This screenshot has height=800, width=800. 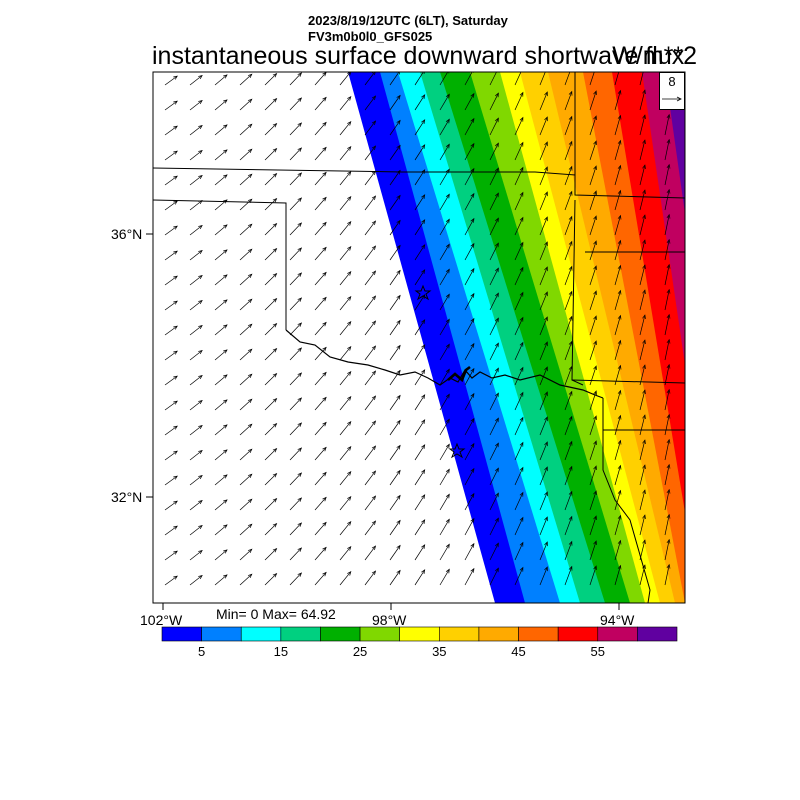 What do you see at coordinates (439, 651) in the screenshot?
I see `colorbar-label: 35` at bounding box center [439, 651].